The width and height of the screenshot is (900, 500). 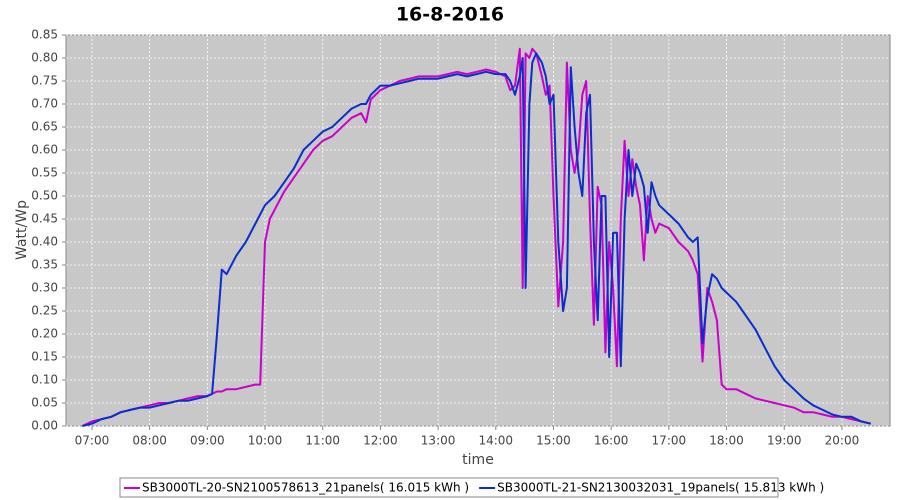 What do you see at coordinates (669, 441) in the screenshot?
I see `x-tick-label: 17:00` at bounding box center [669, 441].